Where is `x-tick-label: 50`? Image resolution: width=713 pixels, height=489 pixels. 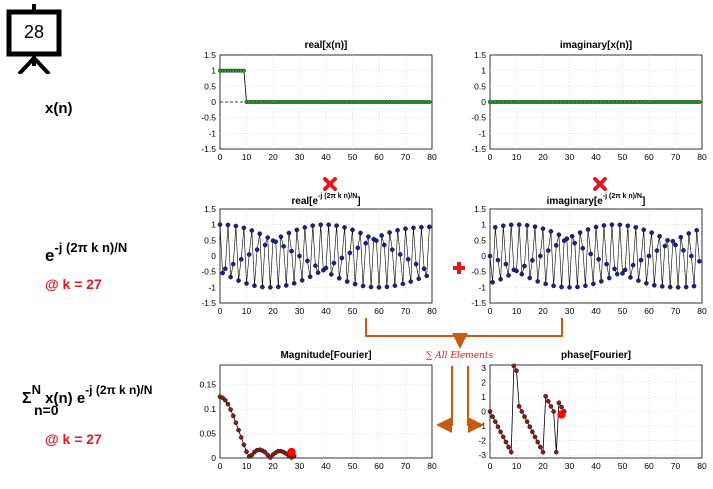 x-tick-label: 50 is located at coordinates (353, 311).